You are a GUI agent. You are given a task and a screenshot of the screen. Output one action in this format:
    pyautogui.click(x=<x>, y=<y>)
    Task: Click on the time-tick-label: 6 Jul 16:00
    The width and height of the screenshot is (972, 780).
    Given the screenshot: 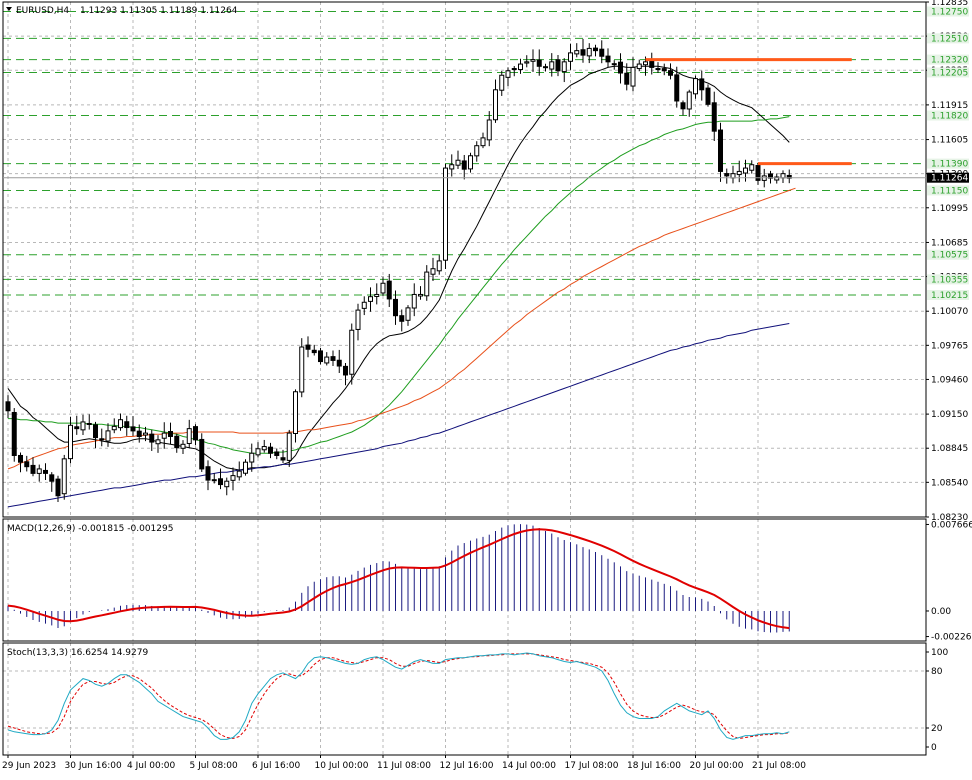 What is the action you would take?
    pyautogui.click(x=276, y=766)
    